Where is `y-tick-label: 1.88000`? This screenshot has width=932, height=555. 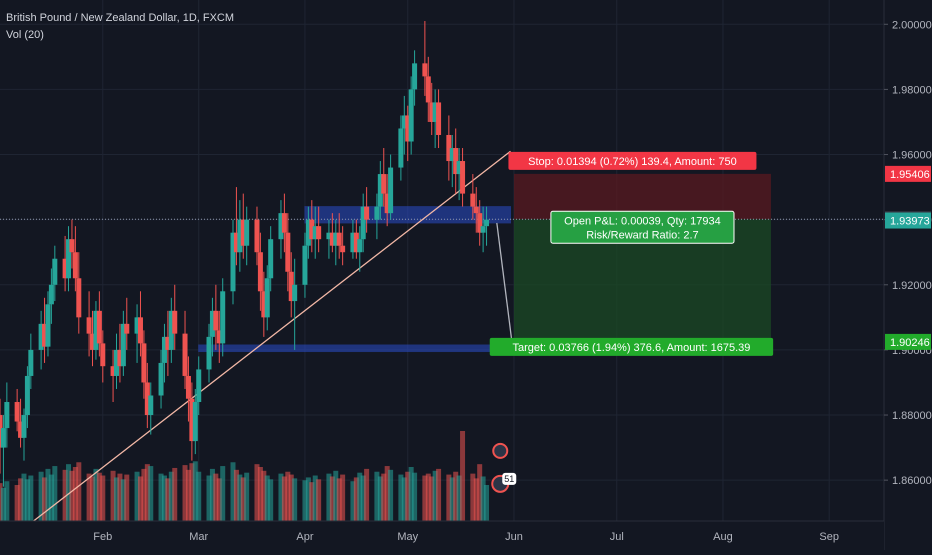 y-tick-label: 1.88000 is located at coordinates (912, 416).